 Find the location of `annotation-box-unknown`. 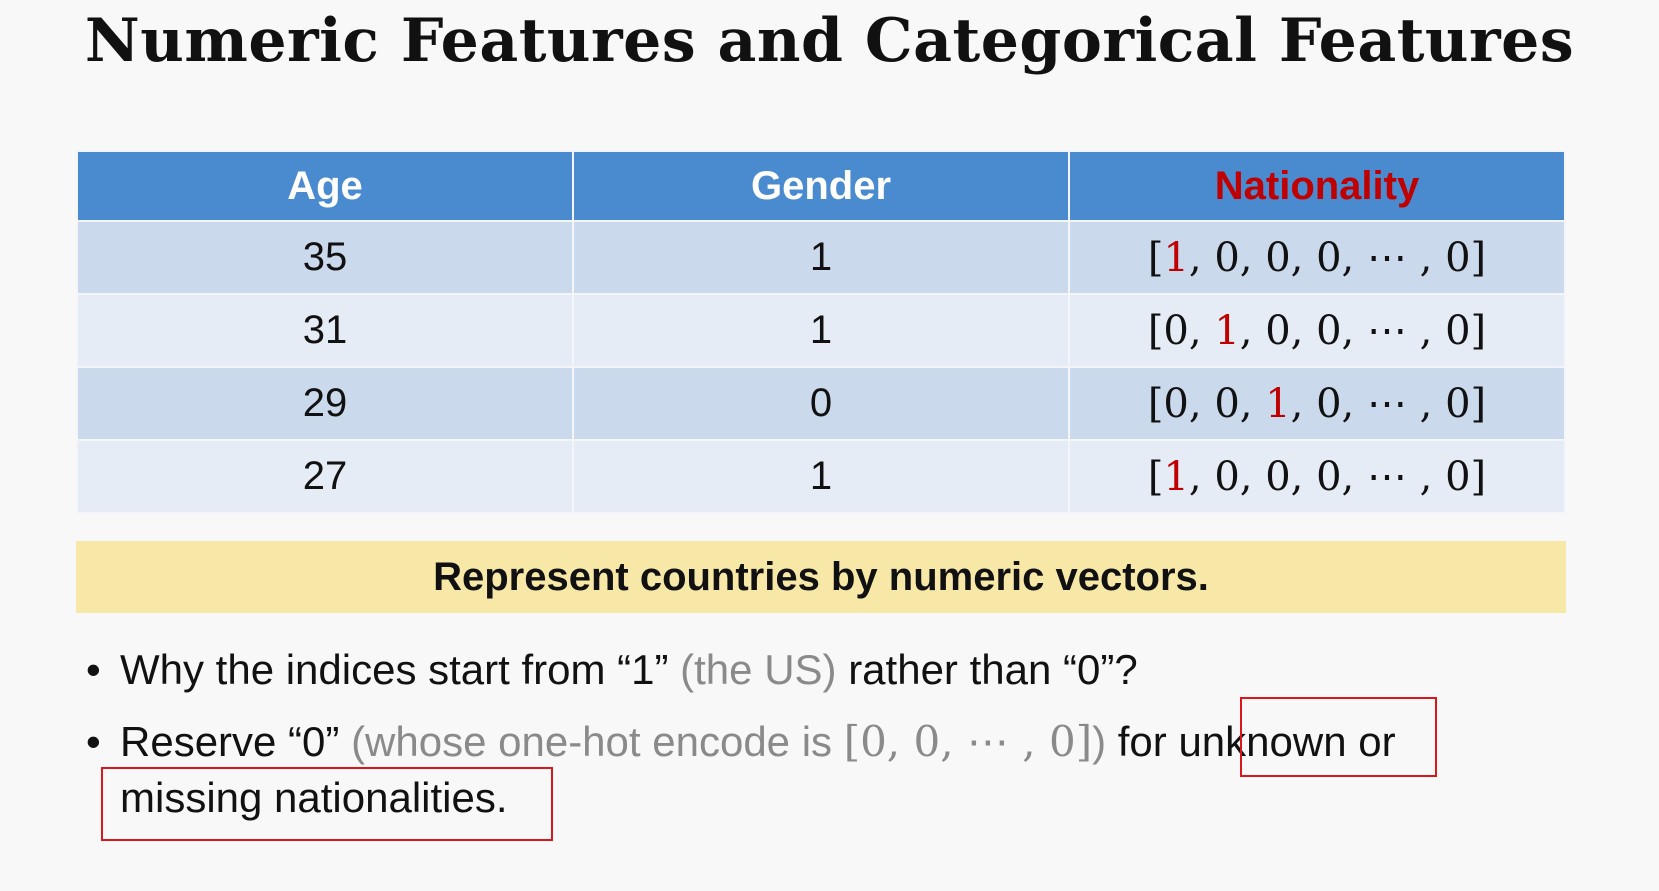

annotation-box-unknown is located at coordinates (1338, 737).